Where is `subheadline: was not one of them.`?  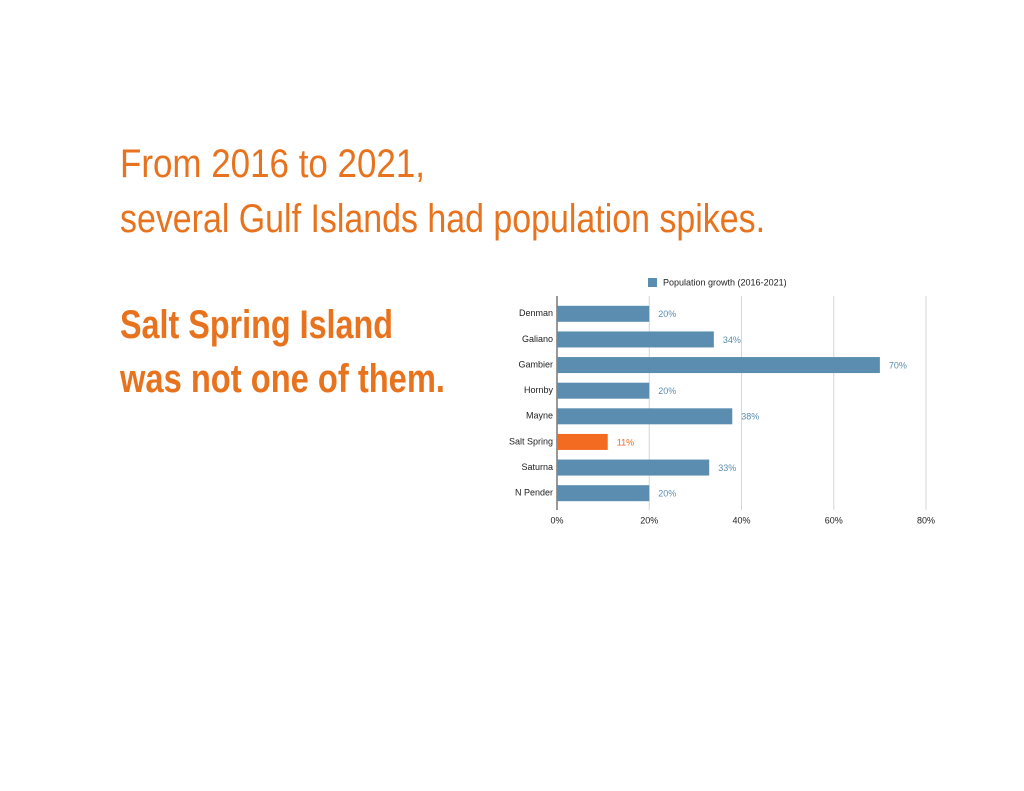
subheadline: was not one of them. is located at coordinates (282, 379).